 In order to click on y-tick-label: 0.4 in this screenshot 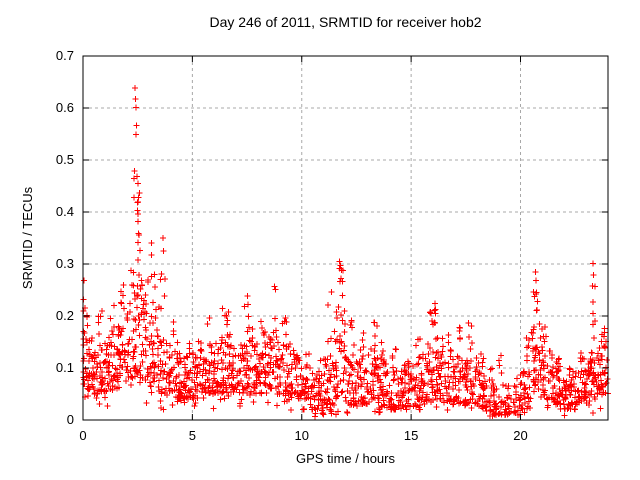, I will do `click(65, 211)`.